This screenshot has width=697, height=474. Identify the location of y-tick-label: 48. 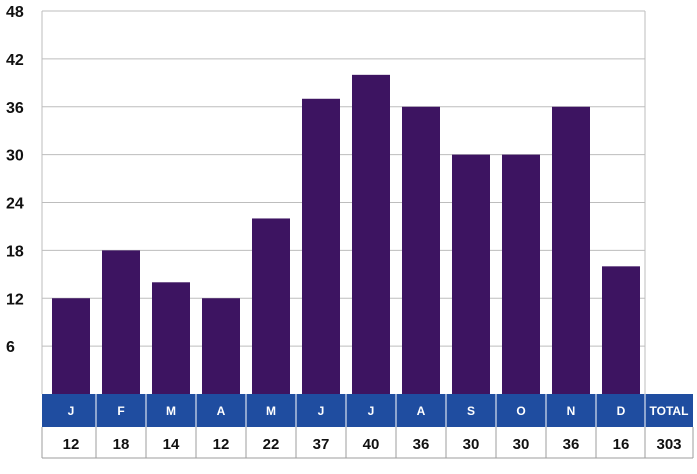
(15, 12).